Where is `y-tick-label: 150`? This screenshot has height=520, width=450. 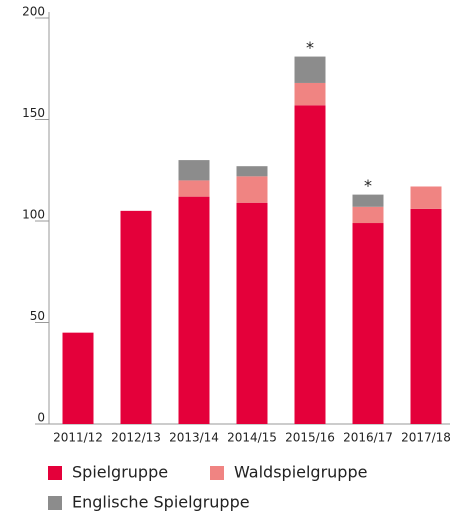
y-tick-label: 150 is located at coordinates (33, 113).